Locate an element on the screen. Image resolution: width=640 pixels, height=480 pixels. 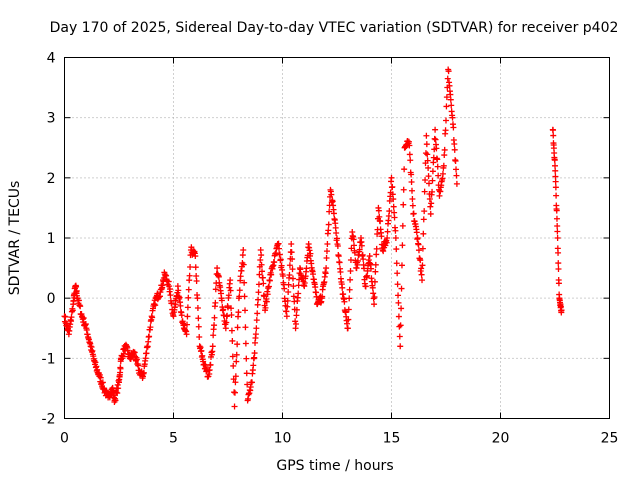
y-tick-label: 1 is located at coordinates (51, 239).